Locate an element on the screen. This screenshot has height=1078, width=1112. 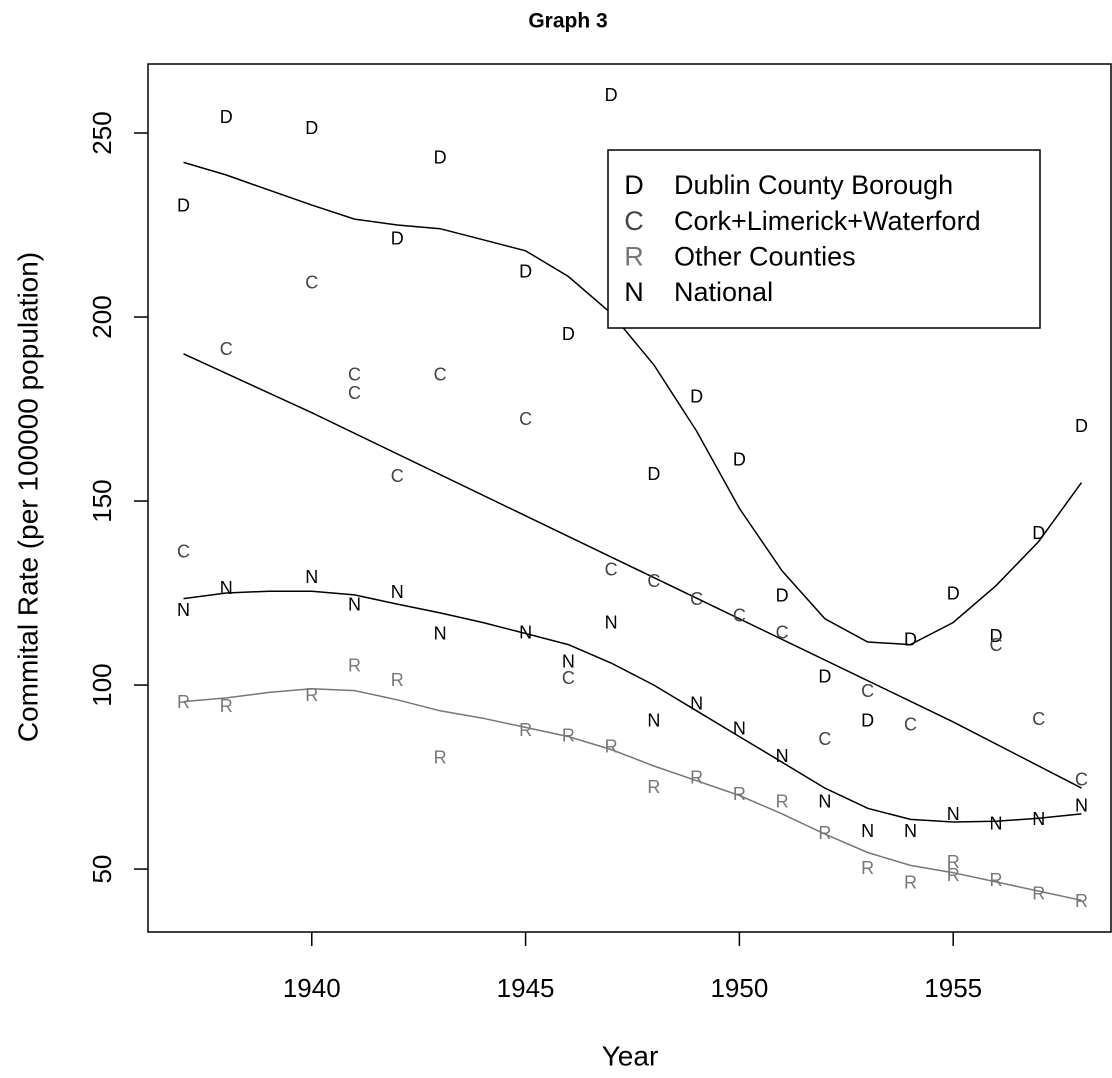
chart-title: Graph 3 is located at coordinates (567, 21).